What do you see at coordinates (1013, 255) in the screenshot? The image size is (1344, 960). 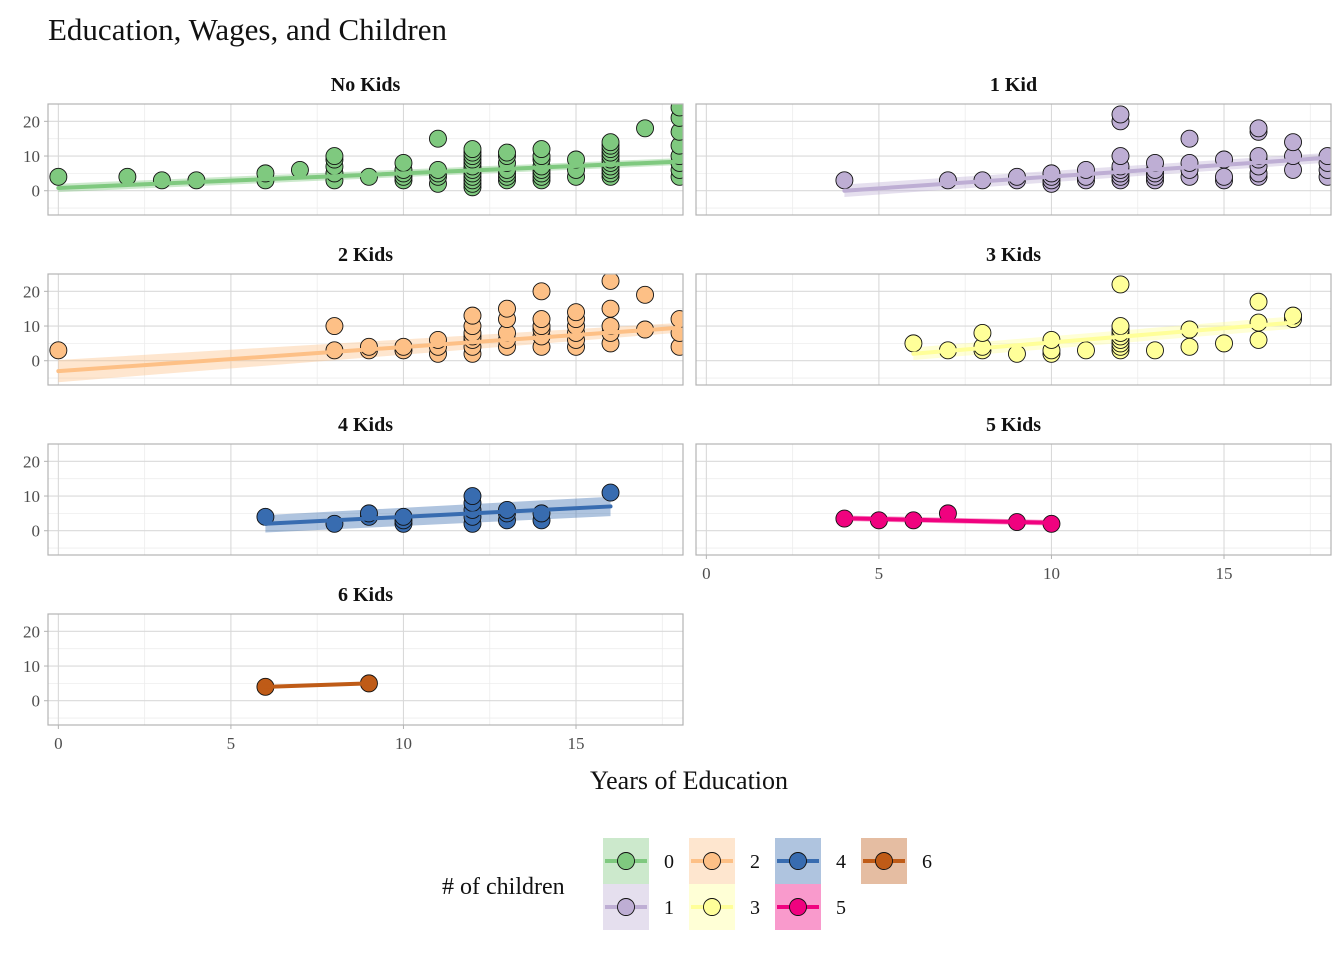 I see `panel-title: 3 Kids` at bounding box center [1013, 255].